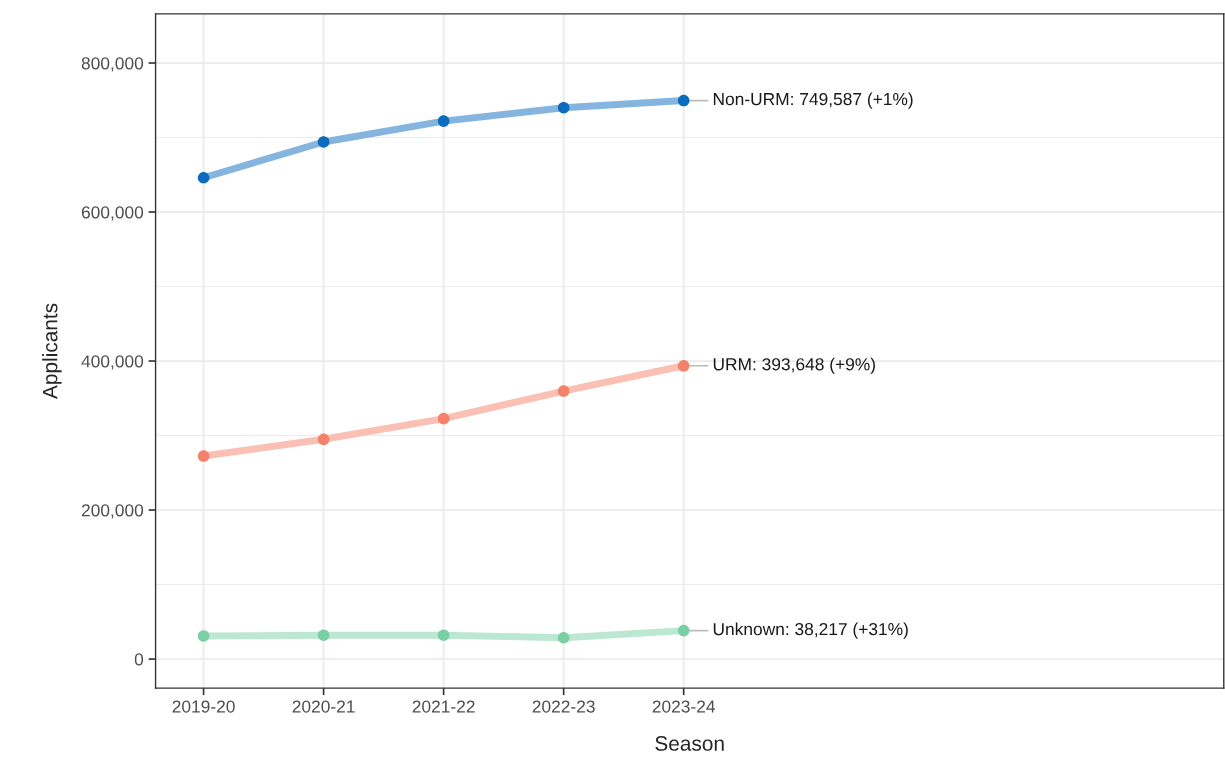  Describe the element at coordinates (112, 511) in the screenshot. I see `y-tick-label: 200,000` at that location.